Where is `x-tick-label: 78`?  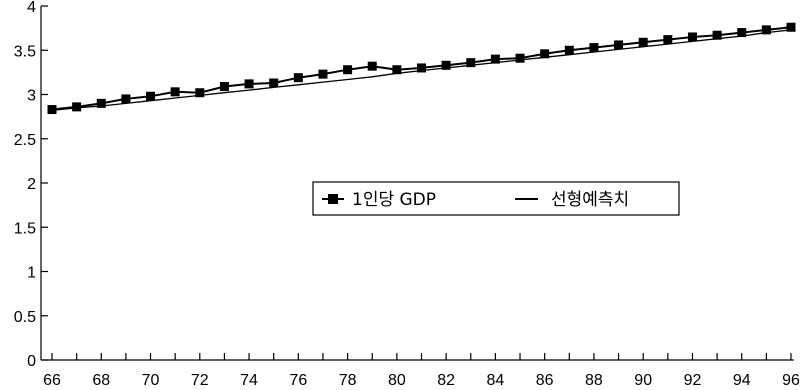 x-tick-label: 78 is located at coordinates (348, 380).